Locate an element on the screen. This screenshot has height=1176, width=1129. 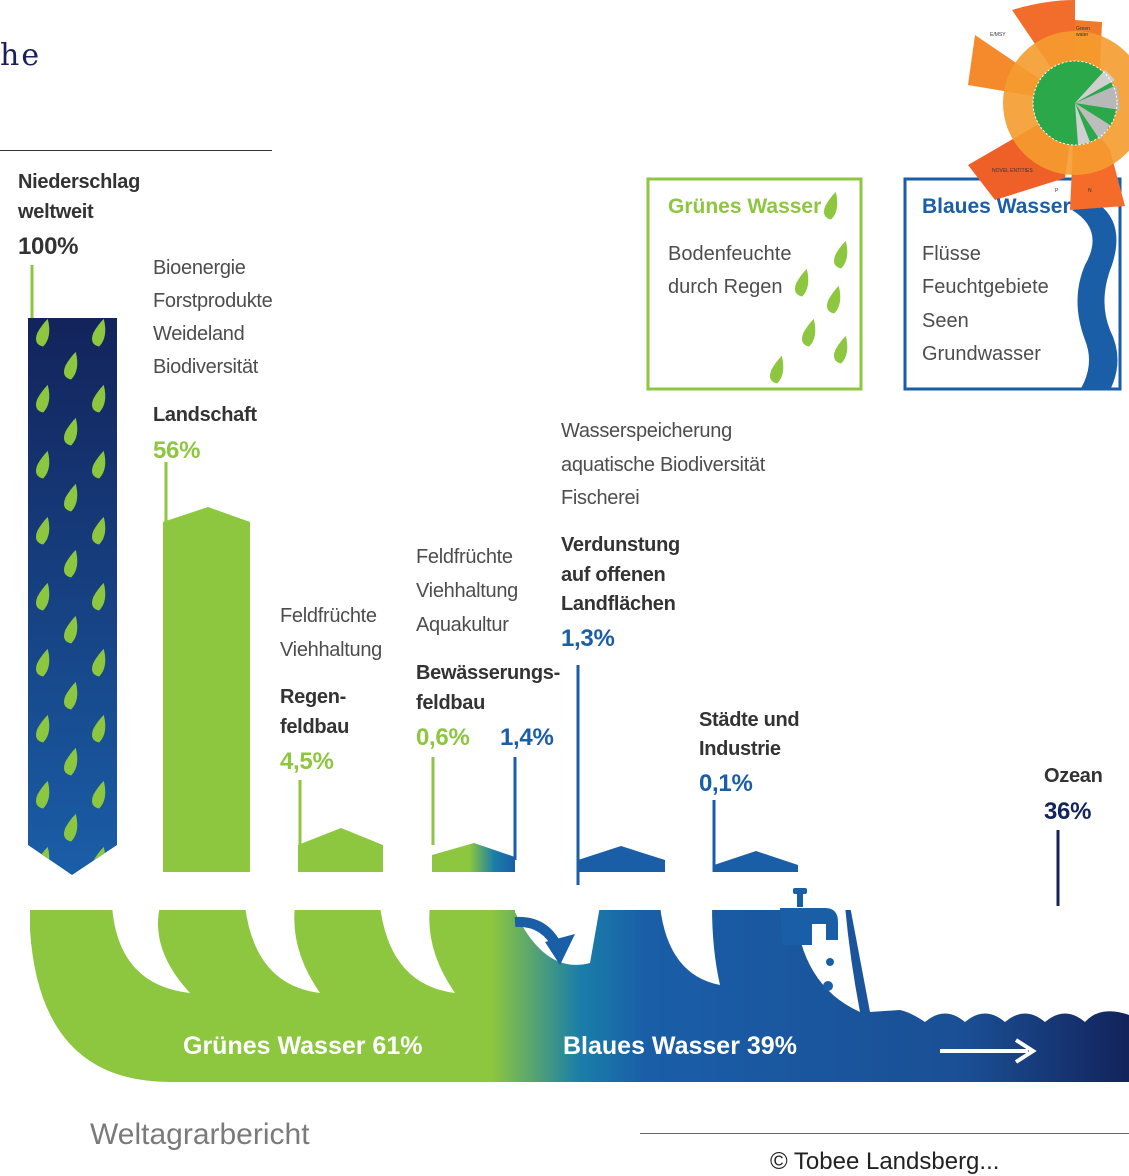
planetary-boundaries-inset is located at coordinates (1048, 105).